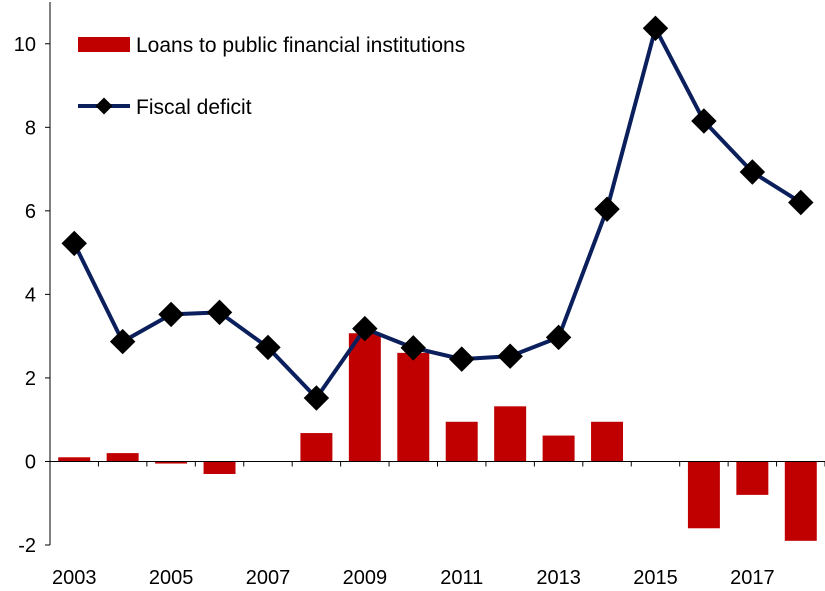 The height and width of the screenshot is (591, 825). Describe the element at coordinates (219, 467) in the screenshot. I see `bar-loans-2006` at that location.